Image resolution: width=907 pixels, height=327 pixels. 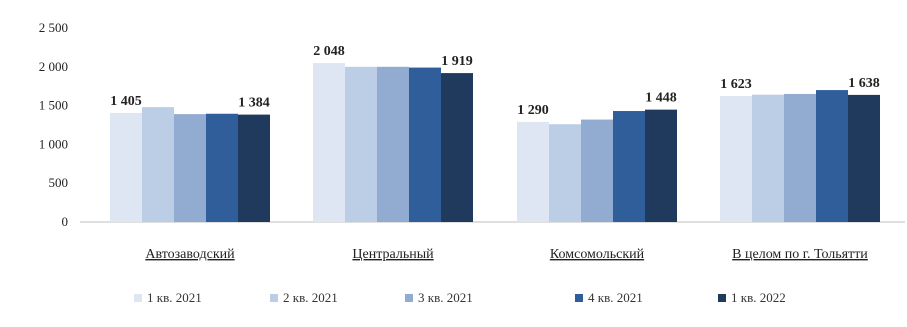 What do you see at coordinates (329, 51) in the screenshot?
I see `data-label: 2 048` at bounding box center [329, 51].